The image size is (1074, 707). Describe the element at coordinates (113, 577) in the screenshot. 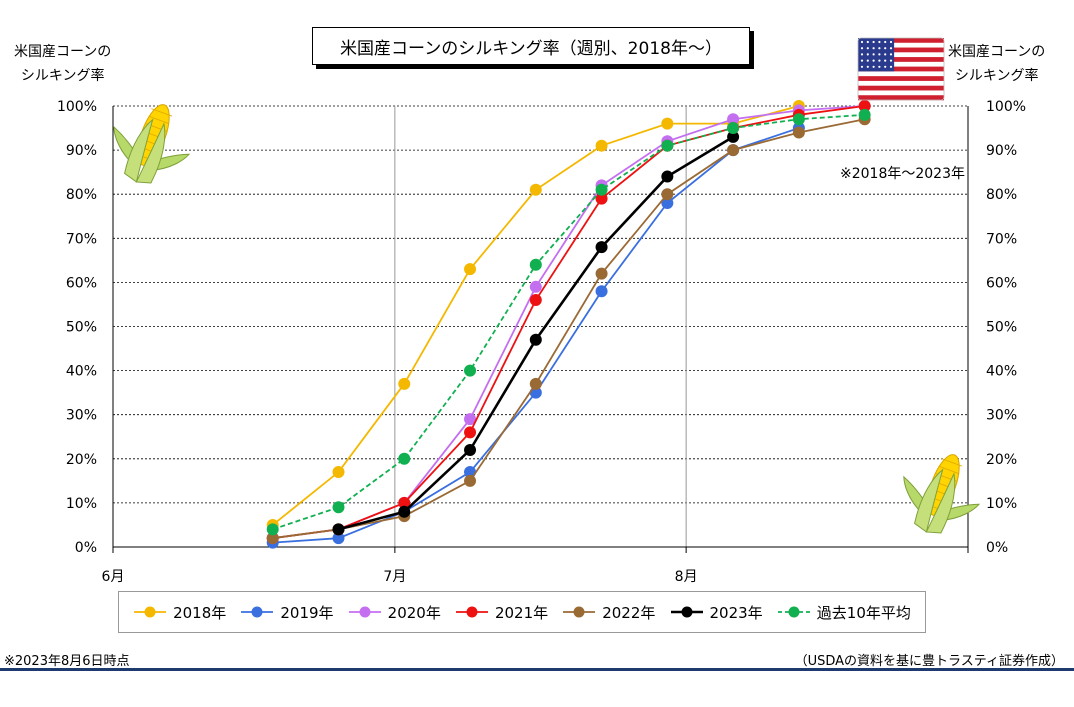

I see `x-tick-label: 6月` at that location.